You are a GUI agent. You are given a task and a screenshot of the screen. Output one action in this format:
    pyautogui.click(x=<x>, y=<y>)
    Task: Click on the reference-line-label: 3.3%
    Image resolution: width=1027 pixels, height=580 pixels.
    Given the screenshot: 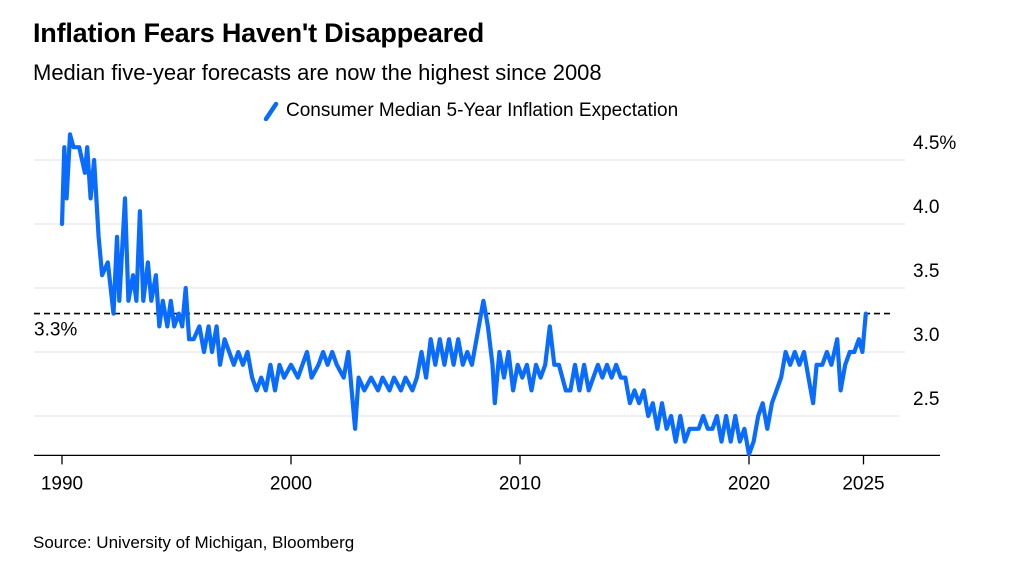 What is the action you would take?
    pyautogui.click(x=55, y=330)
    